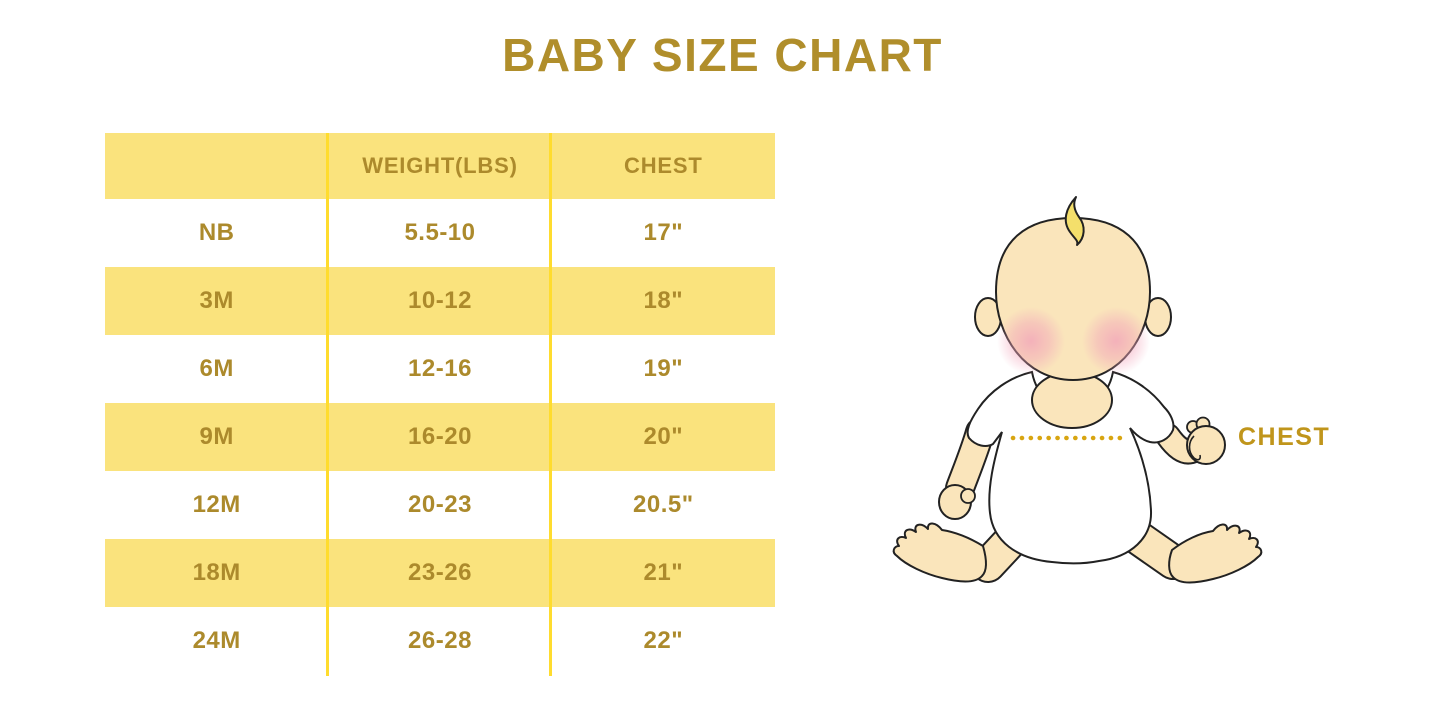  What do you see at coordinates (663, 232) in the screenshot?
I see `chest-cell: 17"` at bounding box center [663, 232].